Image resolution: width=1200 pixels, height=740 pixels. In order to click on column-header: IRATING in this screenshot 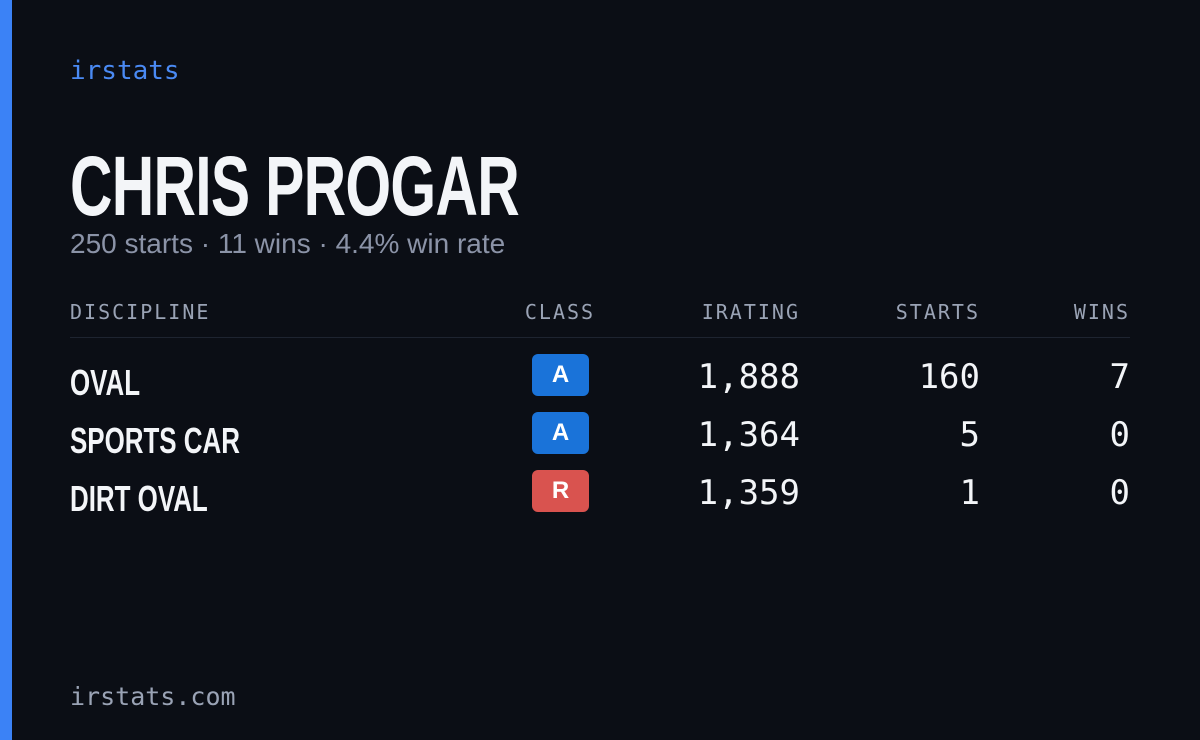, I will do `click(750, 312)`.